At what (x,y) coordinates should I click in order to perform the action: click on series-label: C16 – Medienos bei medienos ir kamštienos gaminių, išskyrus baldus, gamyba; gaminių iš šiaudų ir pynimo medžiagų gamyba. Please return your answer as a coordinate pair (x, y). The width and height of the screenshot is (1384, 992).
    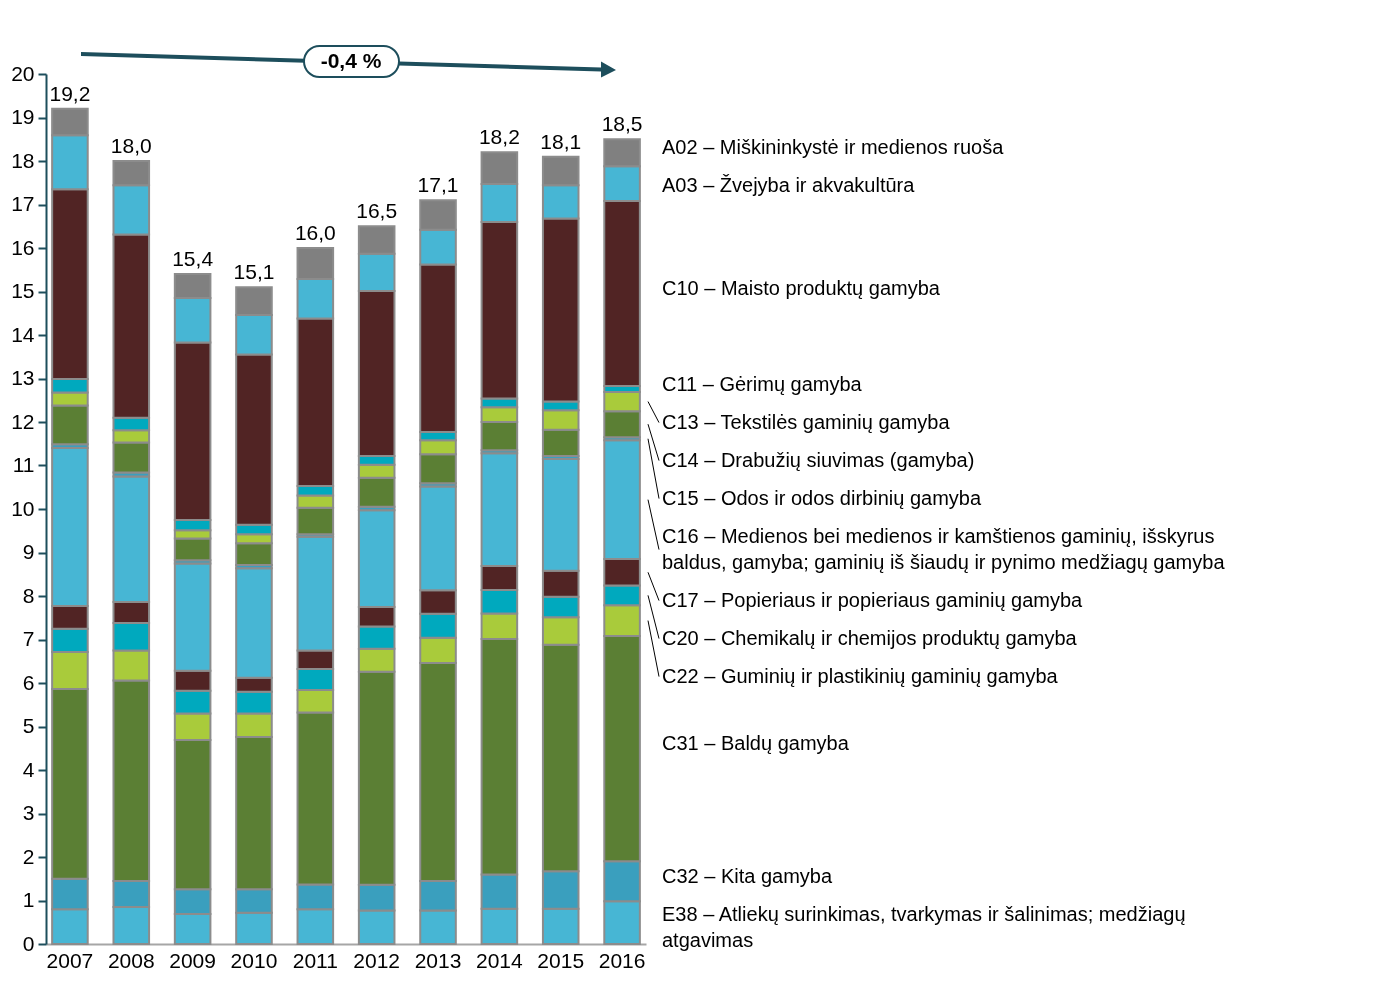
    Looking at the image, I should click on (944, 548).